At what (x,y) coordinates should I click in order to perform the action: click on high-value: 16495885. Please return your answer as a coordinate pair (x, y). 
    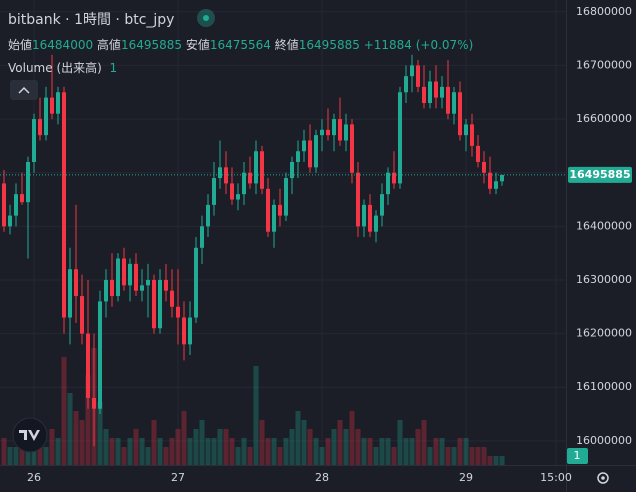
    Looking at the image, I should click on (151, 45).